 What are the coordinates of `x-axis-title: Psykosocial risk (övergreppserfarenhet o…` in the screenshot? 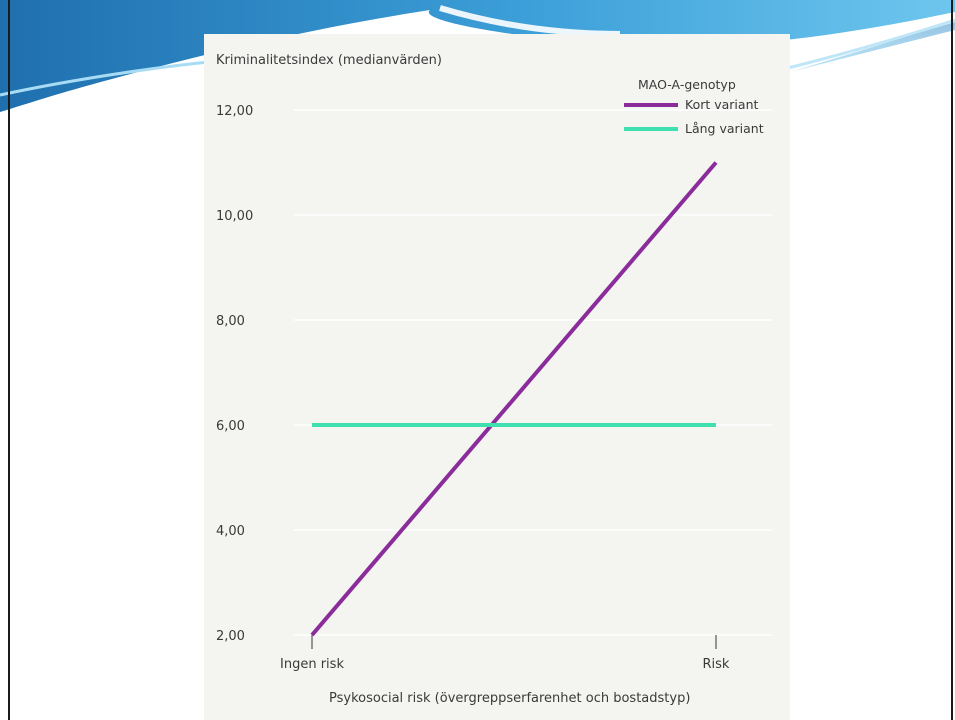 It's located at (509, 698).